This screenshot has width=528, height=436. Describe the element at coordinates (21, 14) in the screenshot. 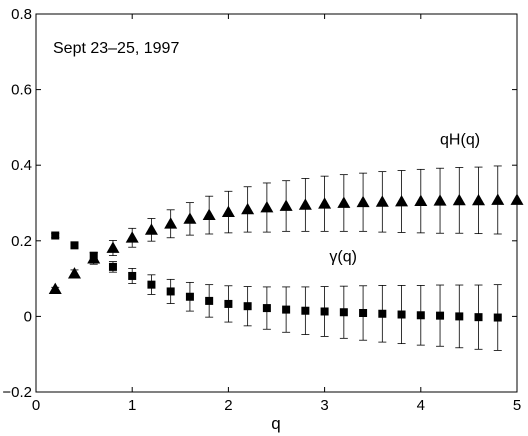

I see `y-tick-label: 0.8` at that location.